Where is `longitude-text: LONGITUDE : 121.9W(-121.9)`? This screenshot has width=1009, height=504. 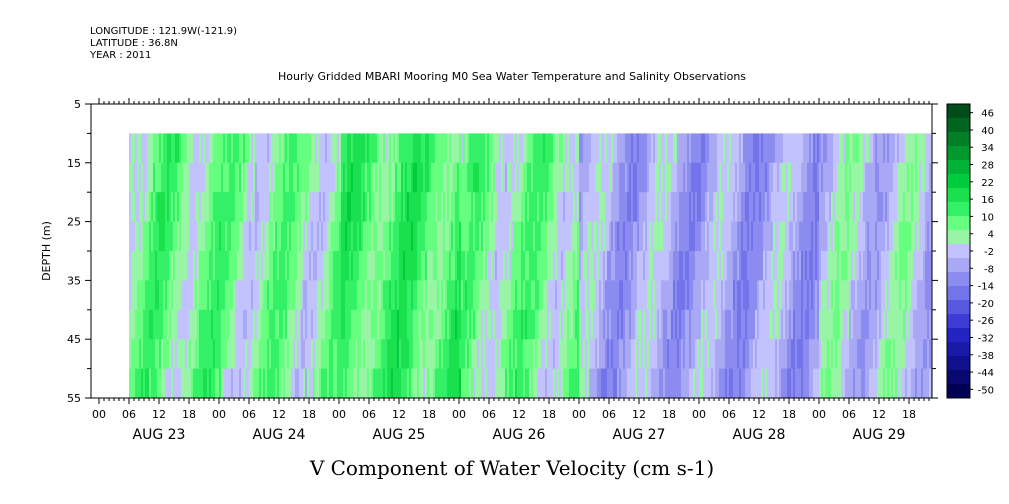
longitude-text: LONGITUDE : 121.9W(-121.9) is located at coordinates (163, 31).